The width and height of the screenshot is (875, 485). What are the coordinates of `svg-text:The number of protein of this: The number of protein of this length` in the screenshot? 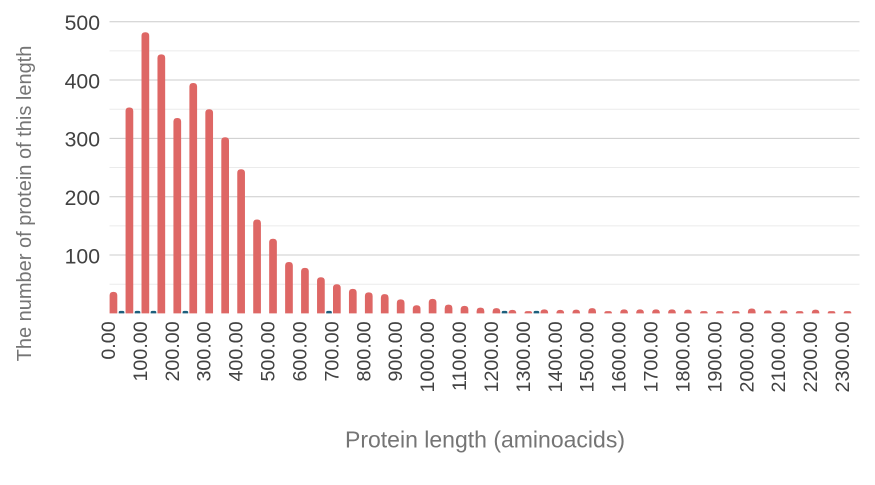 It's located at (25, 204).